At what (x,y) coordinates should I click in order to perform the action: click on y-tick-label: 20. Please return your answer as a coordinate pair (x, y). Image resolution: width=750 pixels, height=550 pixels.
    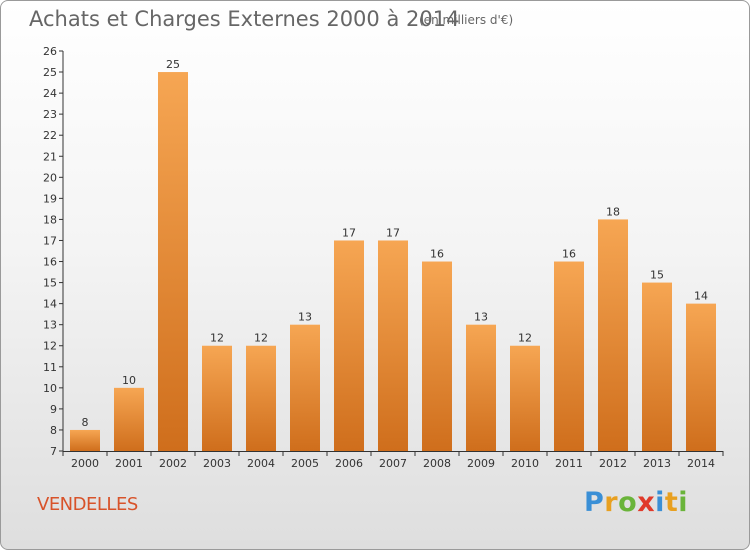
    Looking at the image, I should click on (50, 177).